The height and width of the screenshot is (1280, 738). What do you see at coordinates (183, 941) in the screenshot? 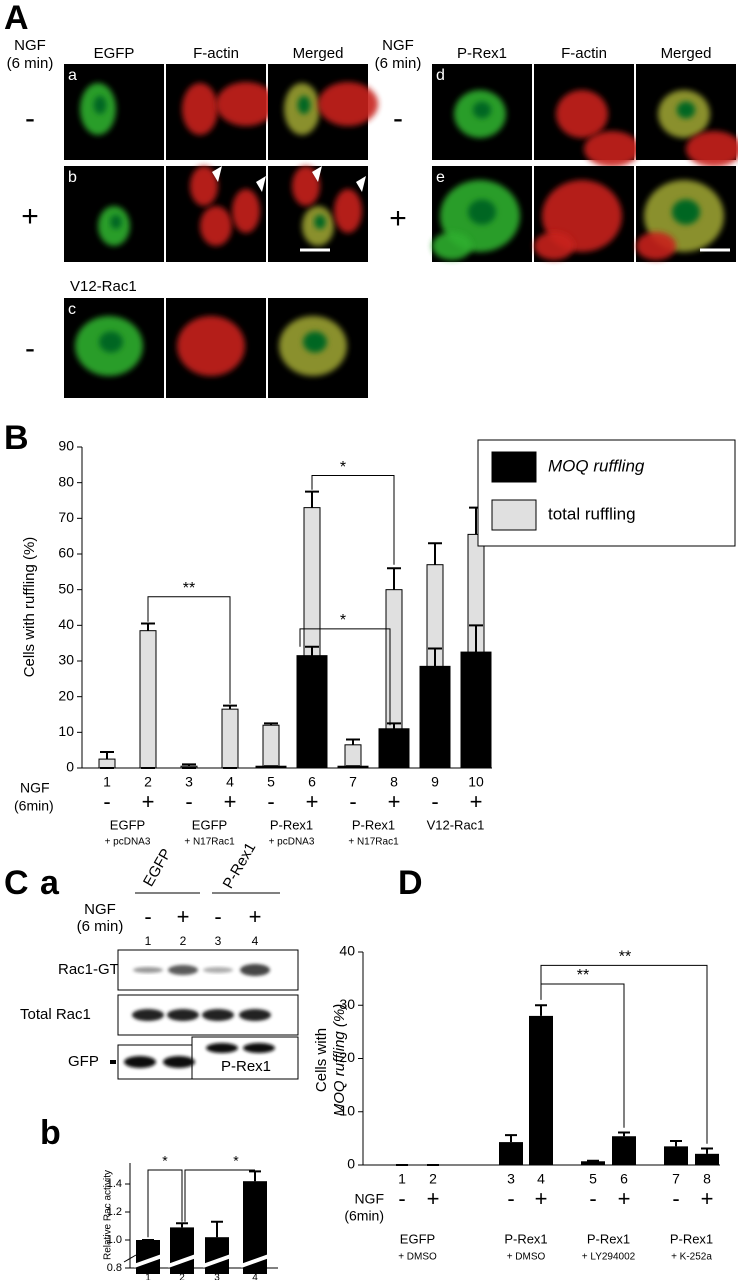
I see `lane-number: 2` at bounding box center [183, 941].